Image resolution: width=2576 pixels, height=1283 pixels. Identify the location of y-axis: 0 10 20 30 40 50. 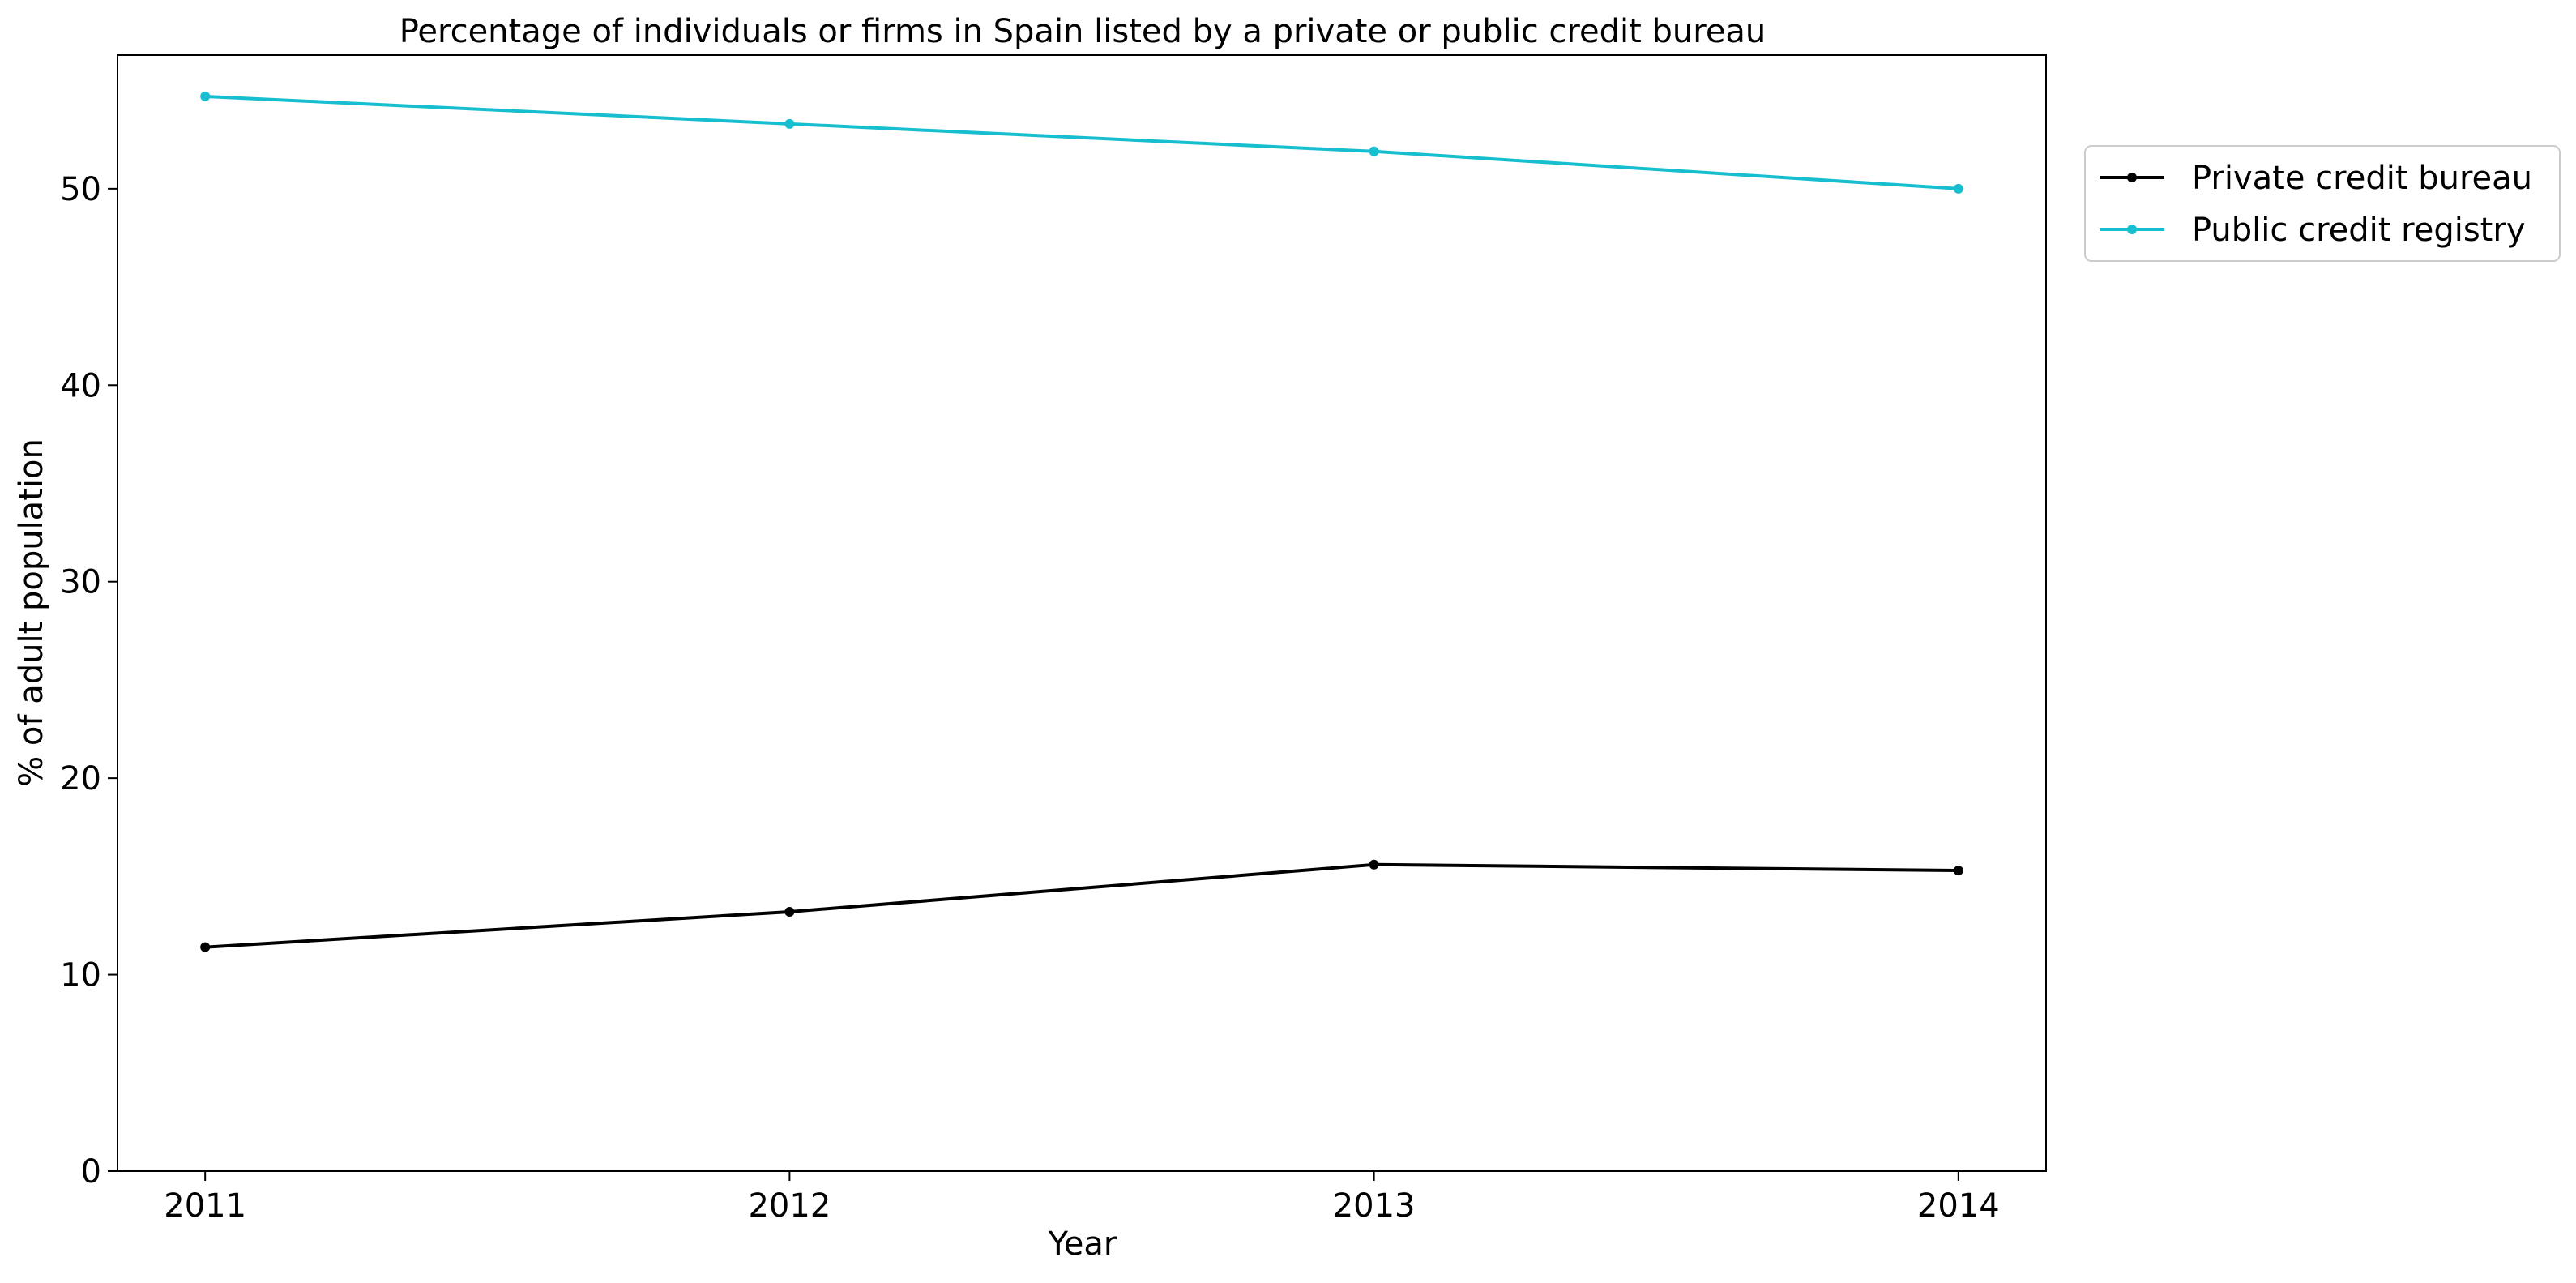
(88, 681).